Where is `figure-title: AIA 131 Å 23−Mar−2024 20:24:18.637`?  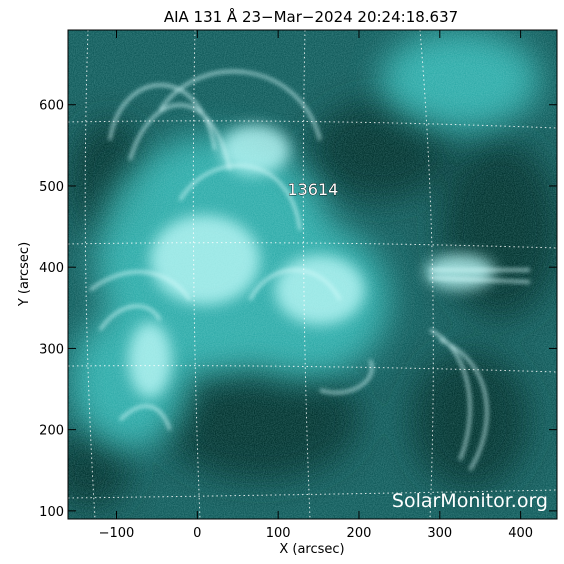
figure-title: AIA 131 Å 23−Mar−2024 20:24:18.637 is located at coordinates (311, 16).